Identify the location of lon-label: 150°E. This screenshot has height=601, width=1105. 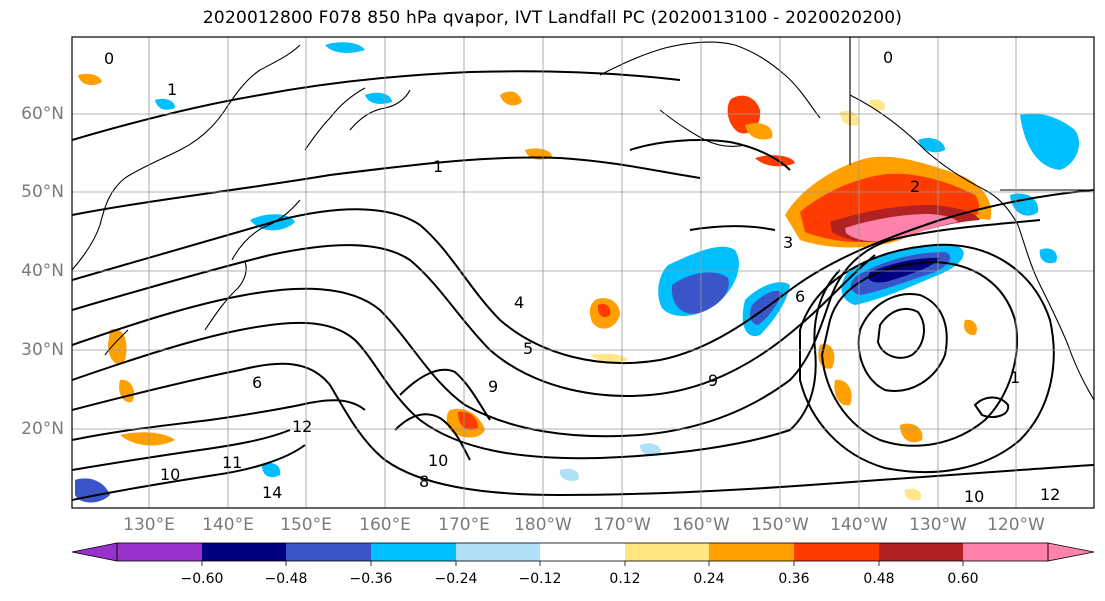
(306, 525).